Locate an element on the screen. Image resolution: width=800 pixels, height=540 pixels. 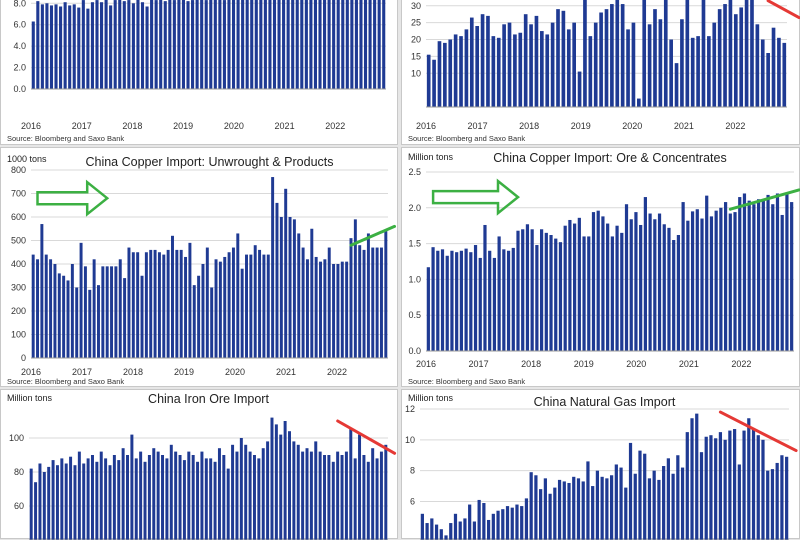
x-tick-label: 2022 is located at coordinates (337, 372).